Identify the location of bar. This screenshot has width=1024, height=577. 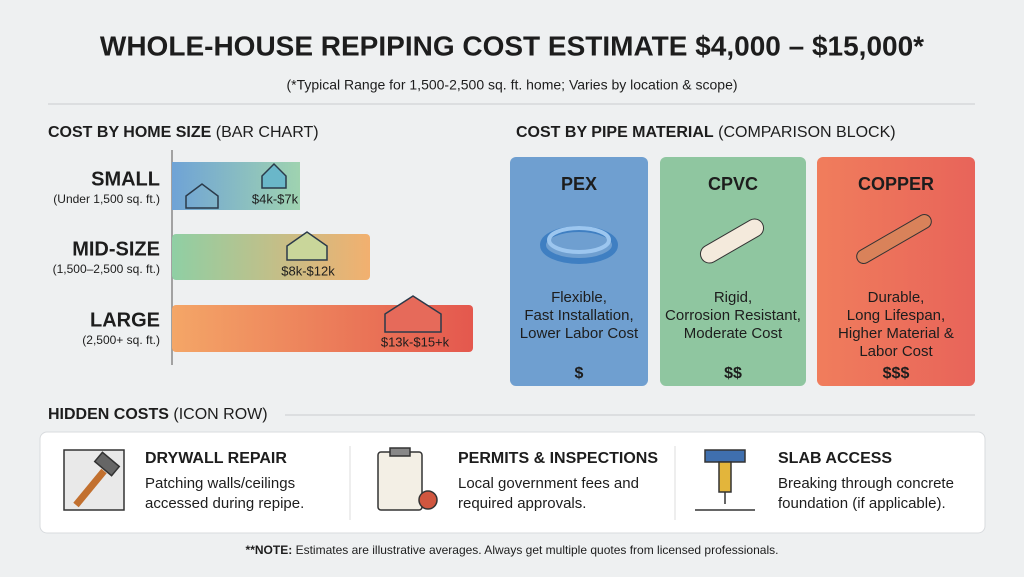
(271, 257).